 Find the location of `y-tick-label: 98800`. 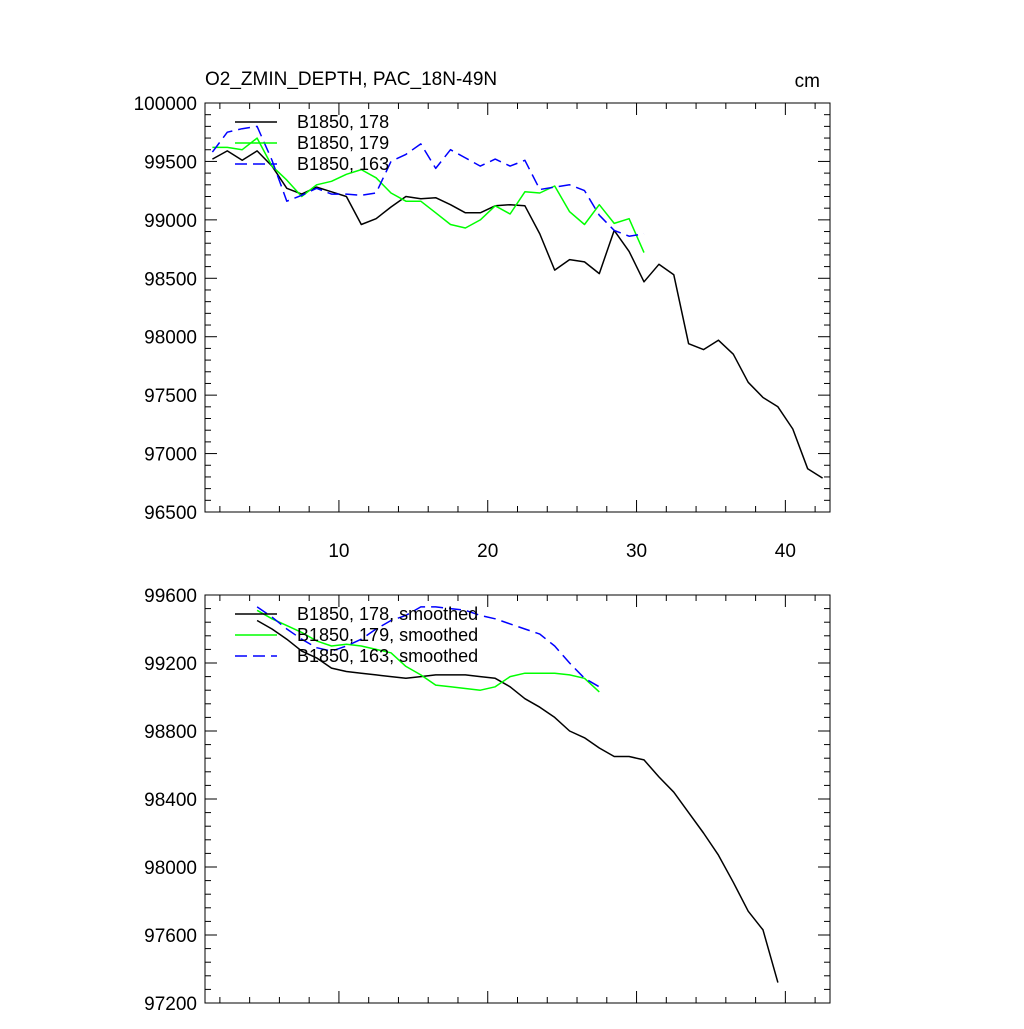

y-tick-label: 98800 is located at coordinates (170, 732).